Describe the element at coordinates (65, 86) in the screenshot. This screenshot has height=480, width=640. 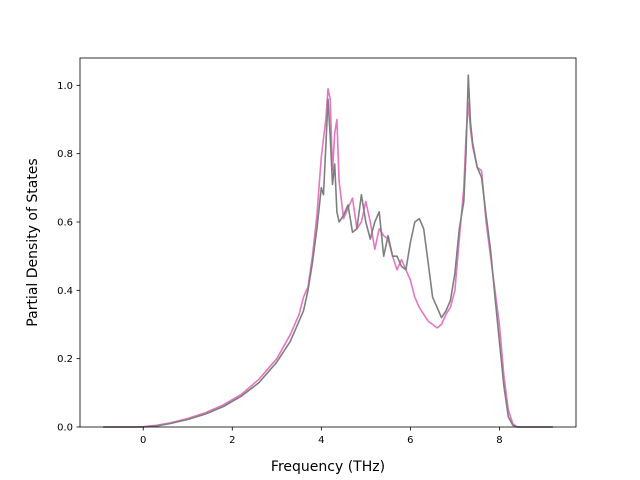
I see `y-tick-label: 1.0` at that location.